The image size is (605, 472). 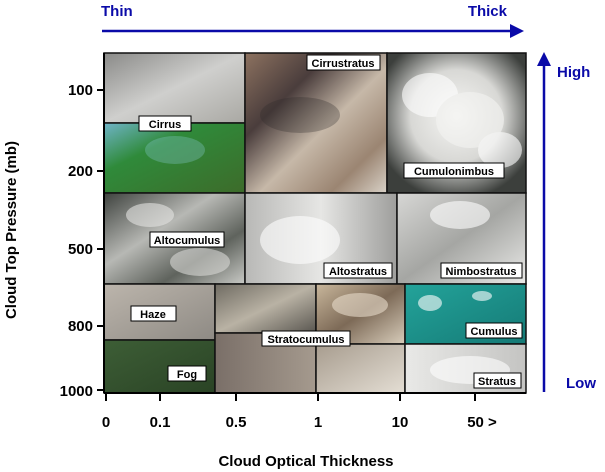 What do you see at coordinates (236, 422) in the screenshot?
I see `x-tick-label: 0.5` at bounding box center [236, 422].